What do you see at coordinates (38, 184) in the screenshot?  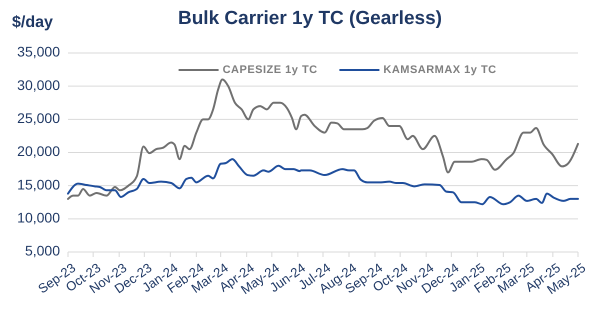 I see `y-tick-label: 15,000` at bounding box center [38, 184].